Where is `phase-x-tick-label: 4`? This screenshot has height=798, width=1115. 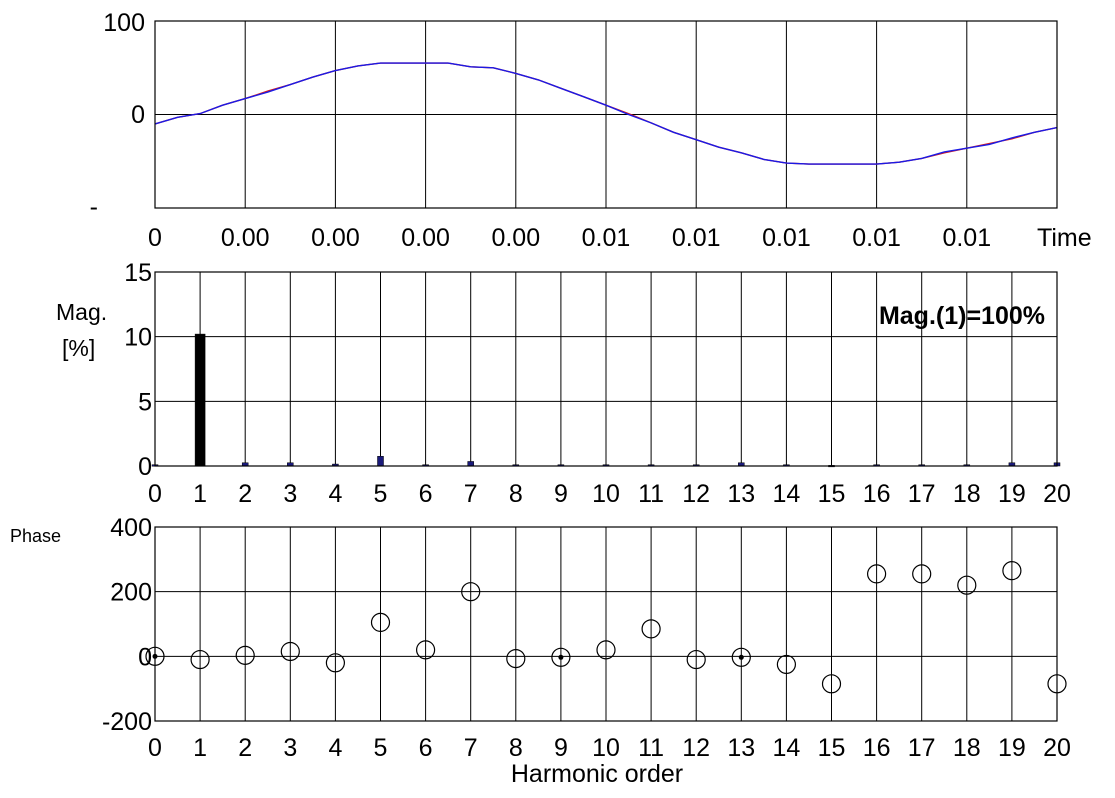 phase-x-tick-label: 4 is located at coordinates (335, 748).